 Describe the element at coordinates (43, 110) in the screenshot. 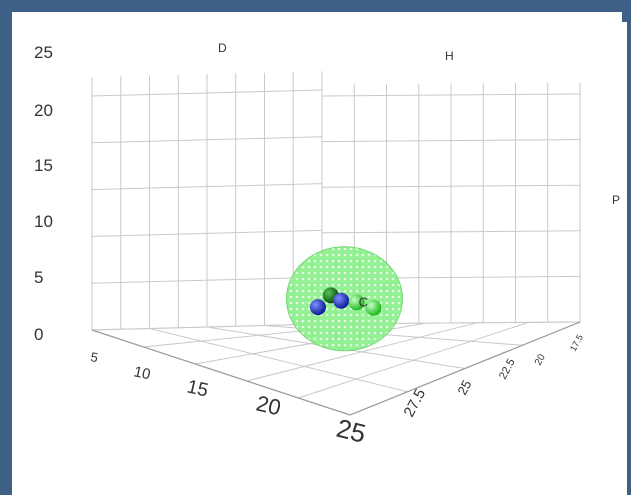

I see `z-tick-label: 20` at that location.